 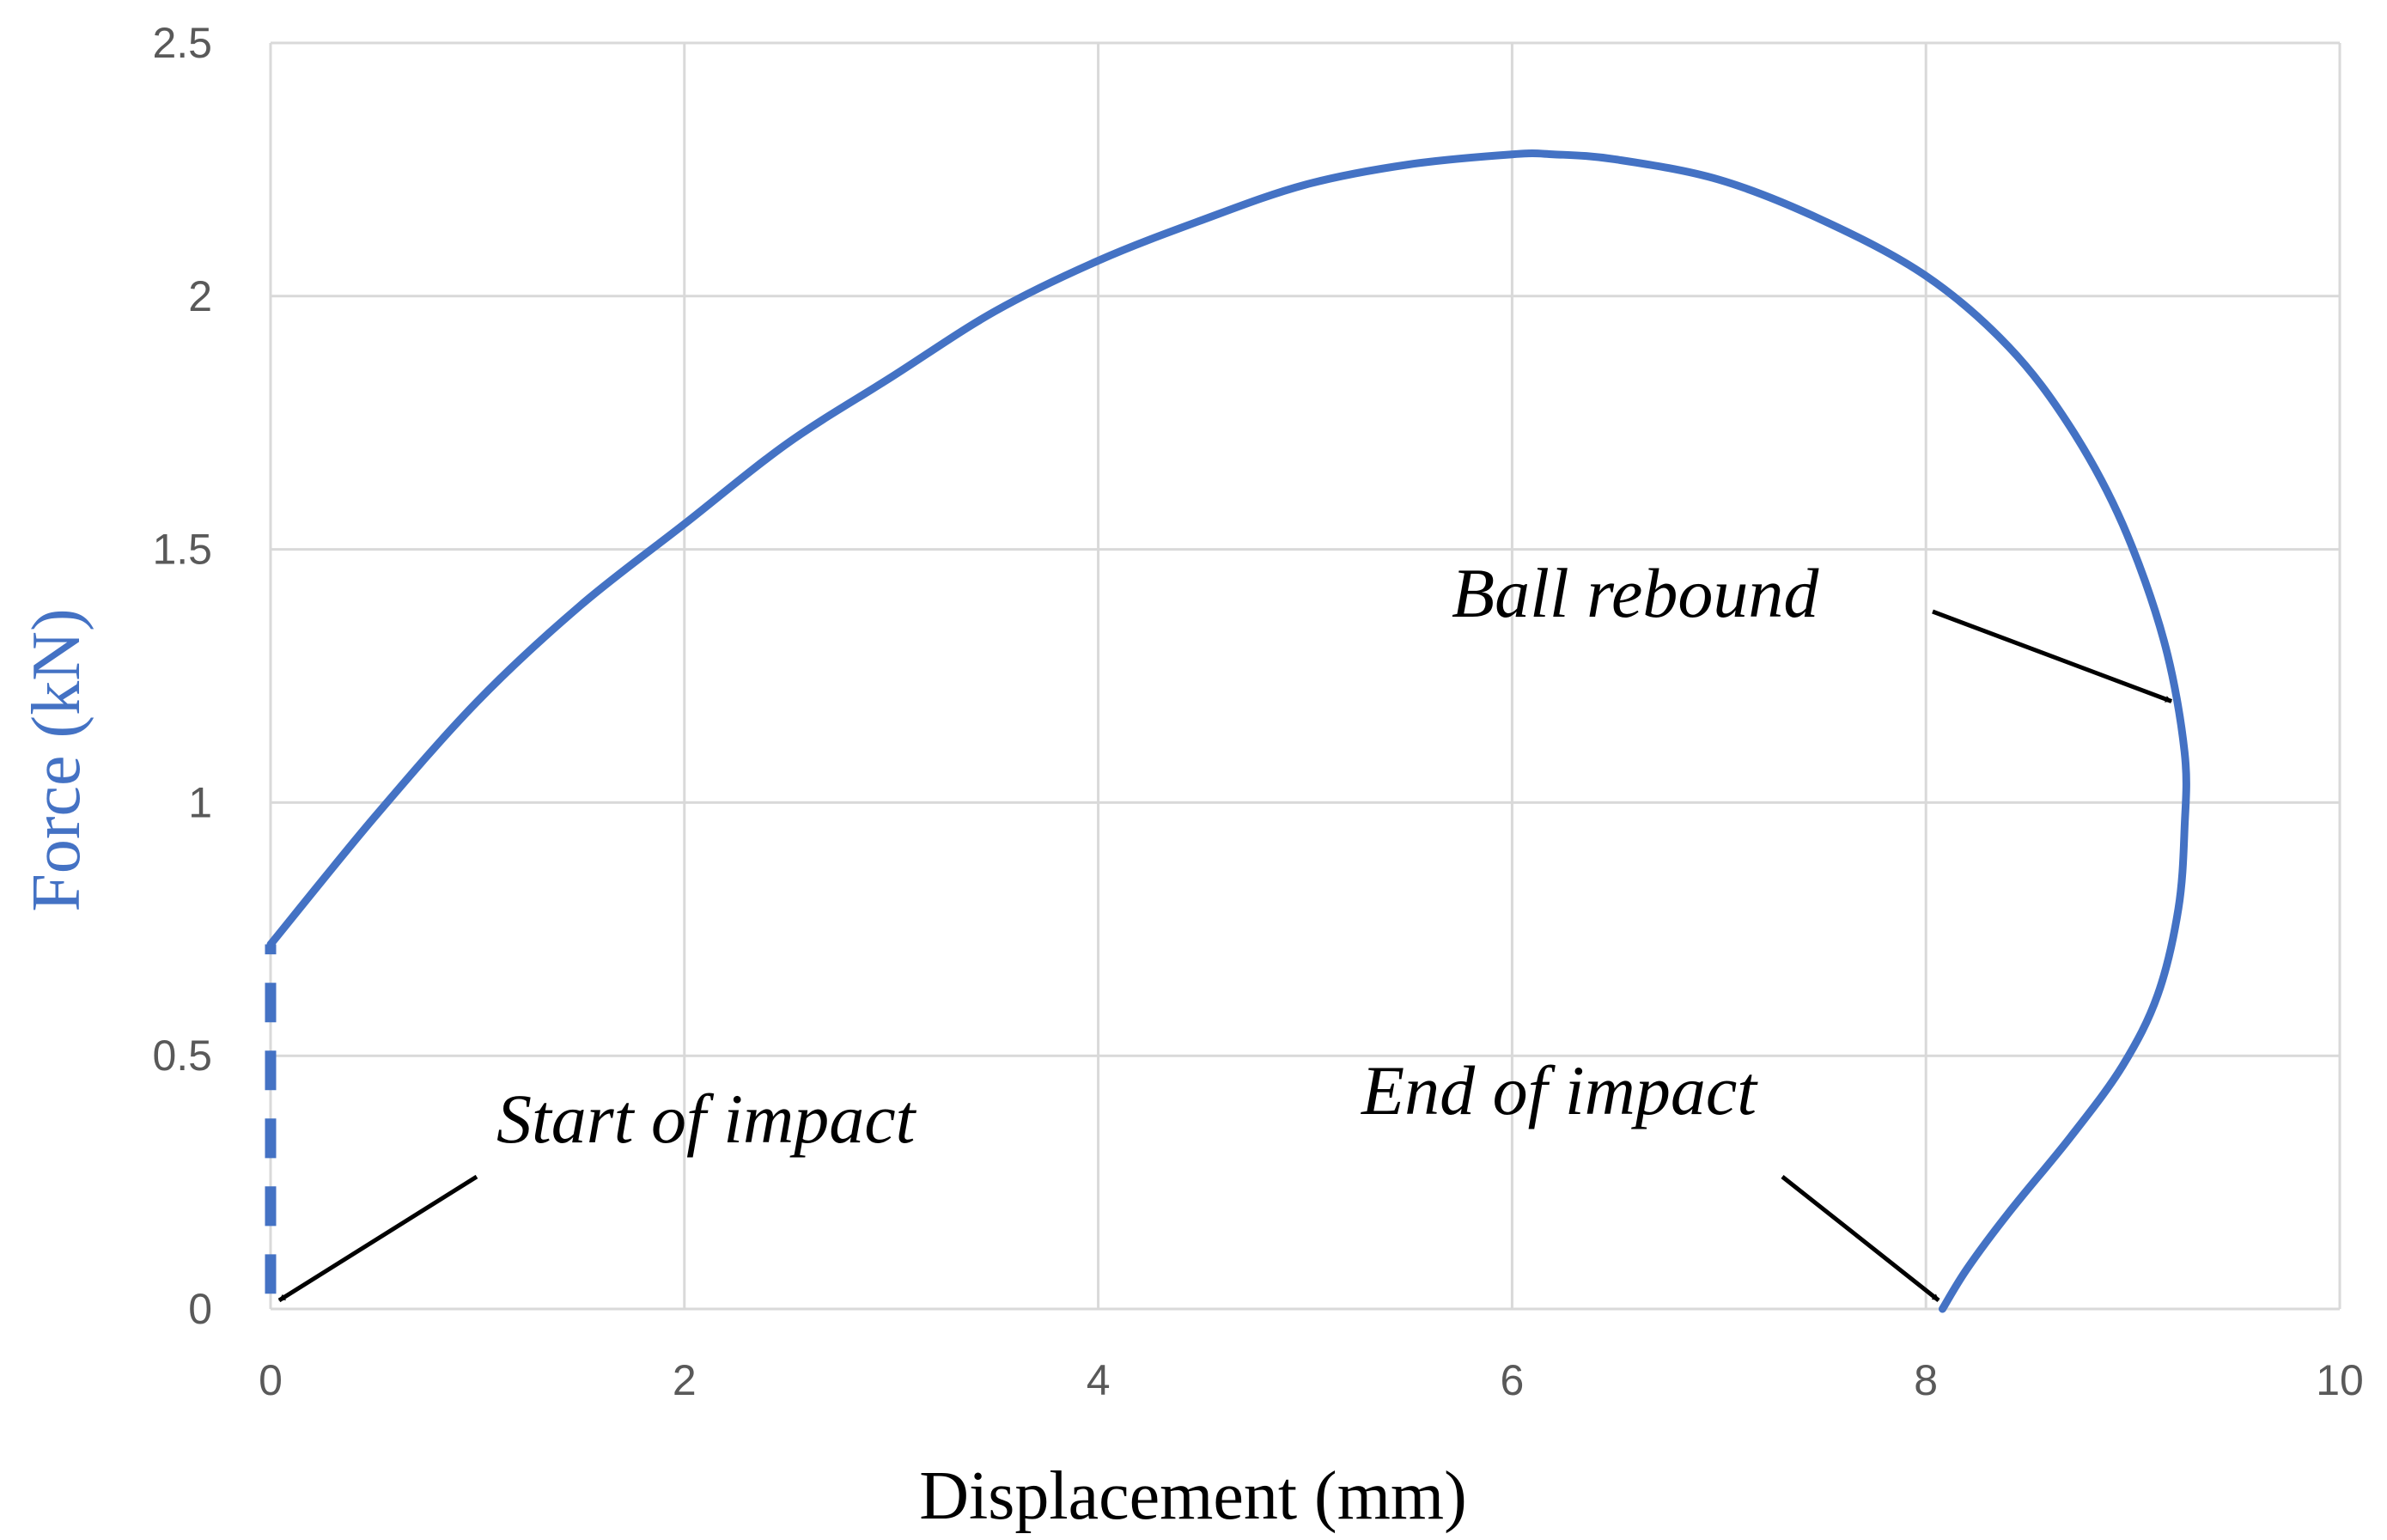 What do you see at coordinates (1099, 1380) in the screenshot?
I see `x-tick-label: 4` at bounding box center [1099, 1380].